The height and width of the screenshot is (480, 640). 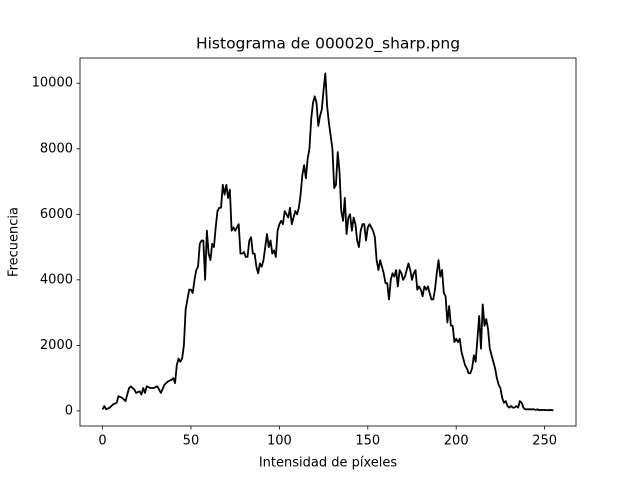 I want to click on x-tick-label: 250, so click(x=544, y=441).